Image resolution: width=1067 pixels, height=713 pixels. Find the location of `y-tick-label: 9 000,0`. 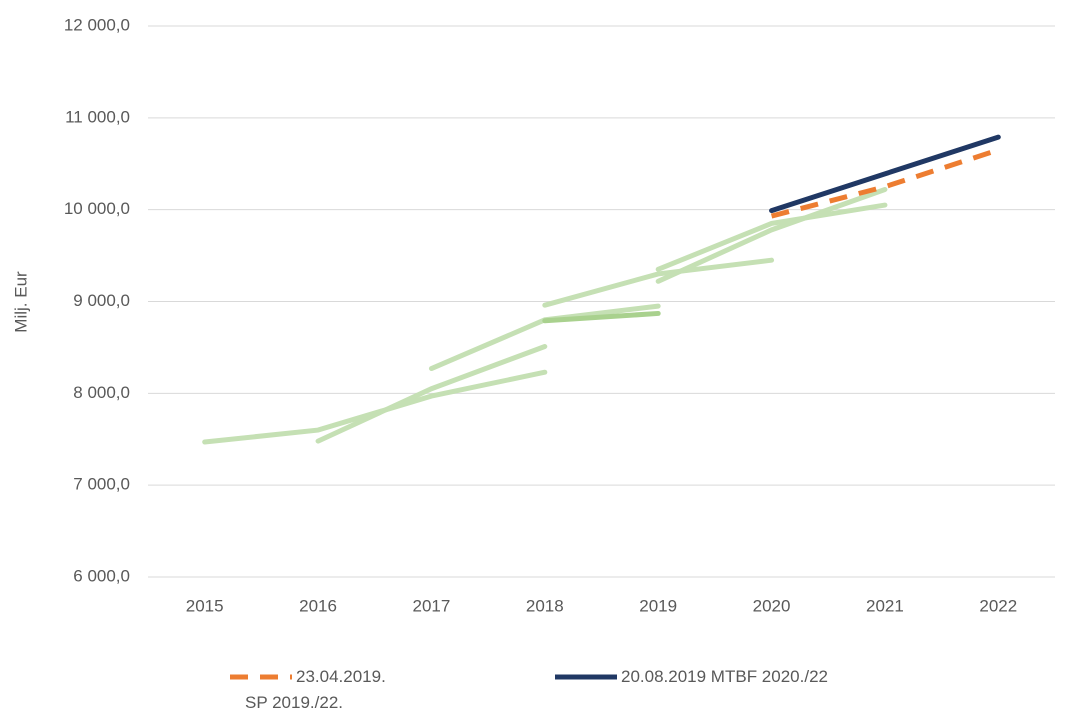

y-tick-label: 9 000,0 is located at coordinates (101, 300).